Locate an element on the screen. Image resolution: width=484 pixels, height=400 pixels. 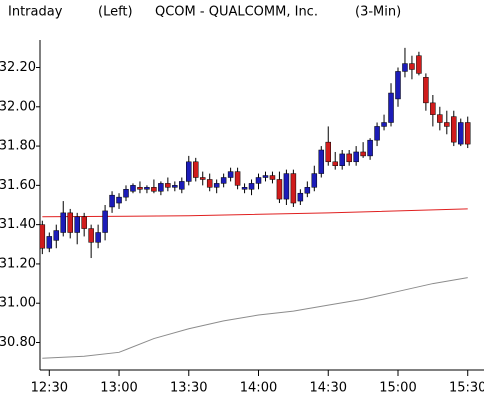
x-tick-label: 15:00 is located at coordinates (397, 388).